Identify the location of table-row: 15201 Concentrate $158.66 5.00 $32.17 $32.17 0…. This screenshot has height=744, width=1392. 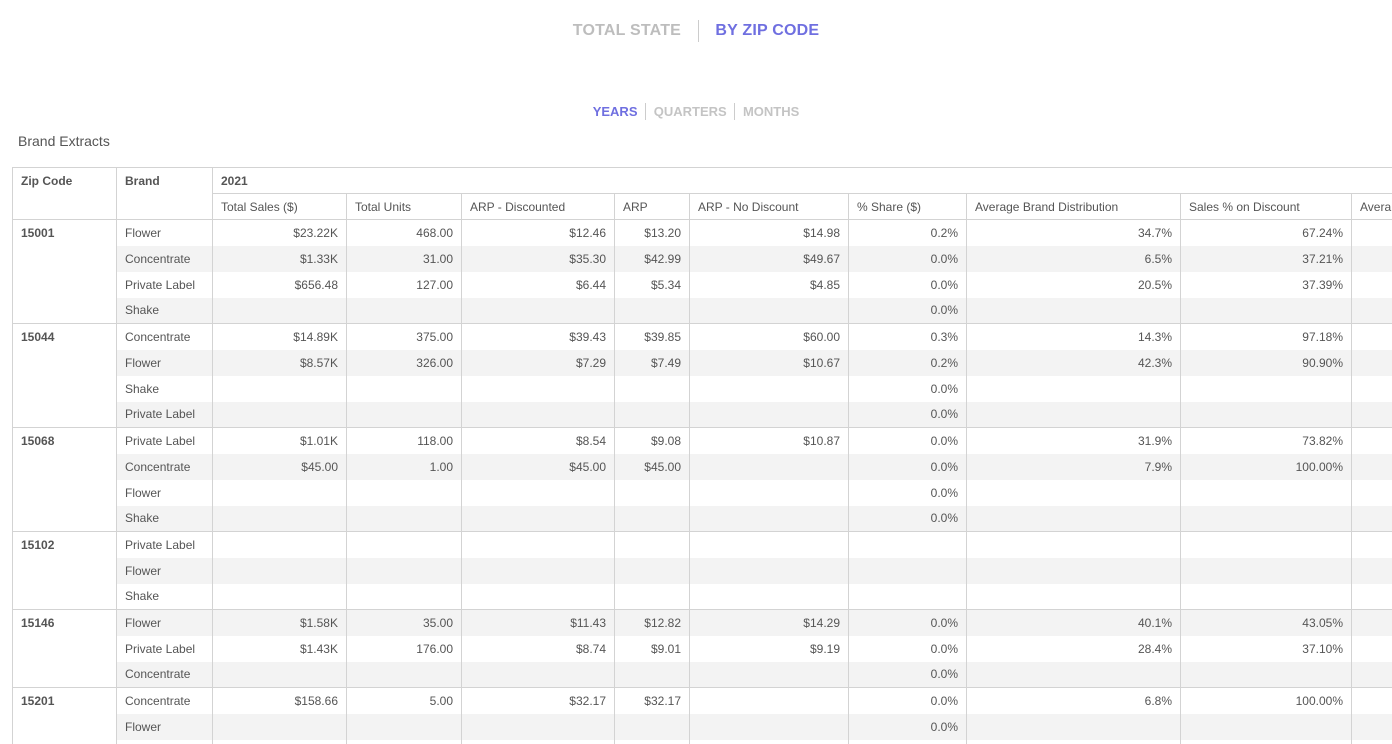
(702, 715).